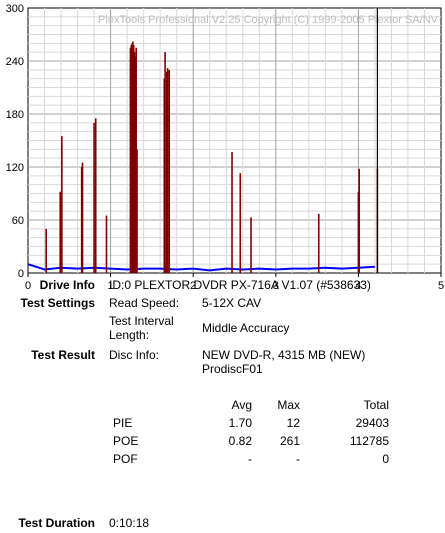 The image size is (445, 533). Describe the element at coordinates (376, 405) in the screenshot. I see `total-header: Total` at that location.